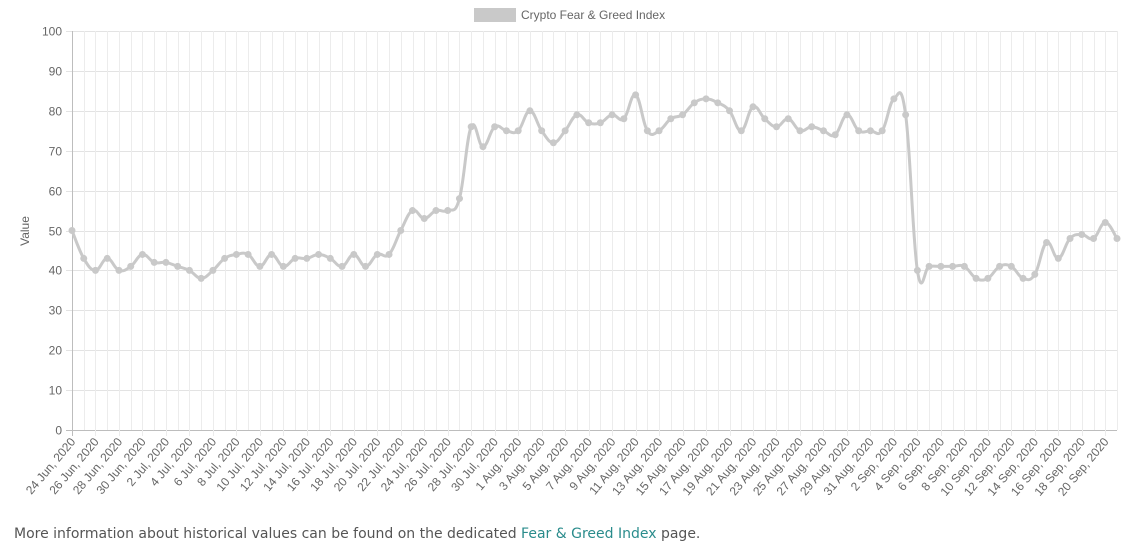 This screenshot has width=1145, height=542. I want to click on legend-label: Crypto Fear & Greed Index, so click(593, 15).